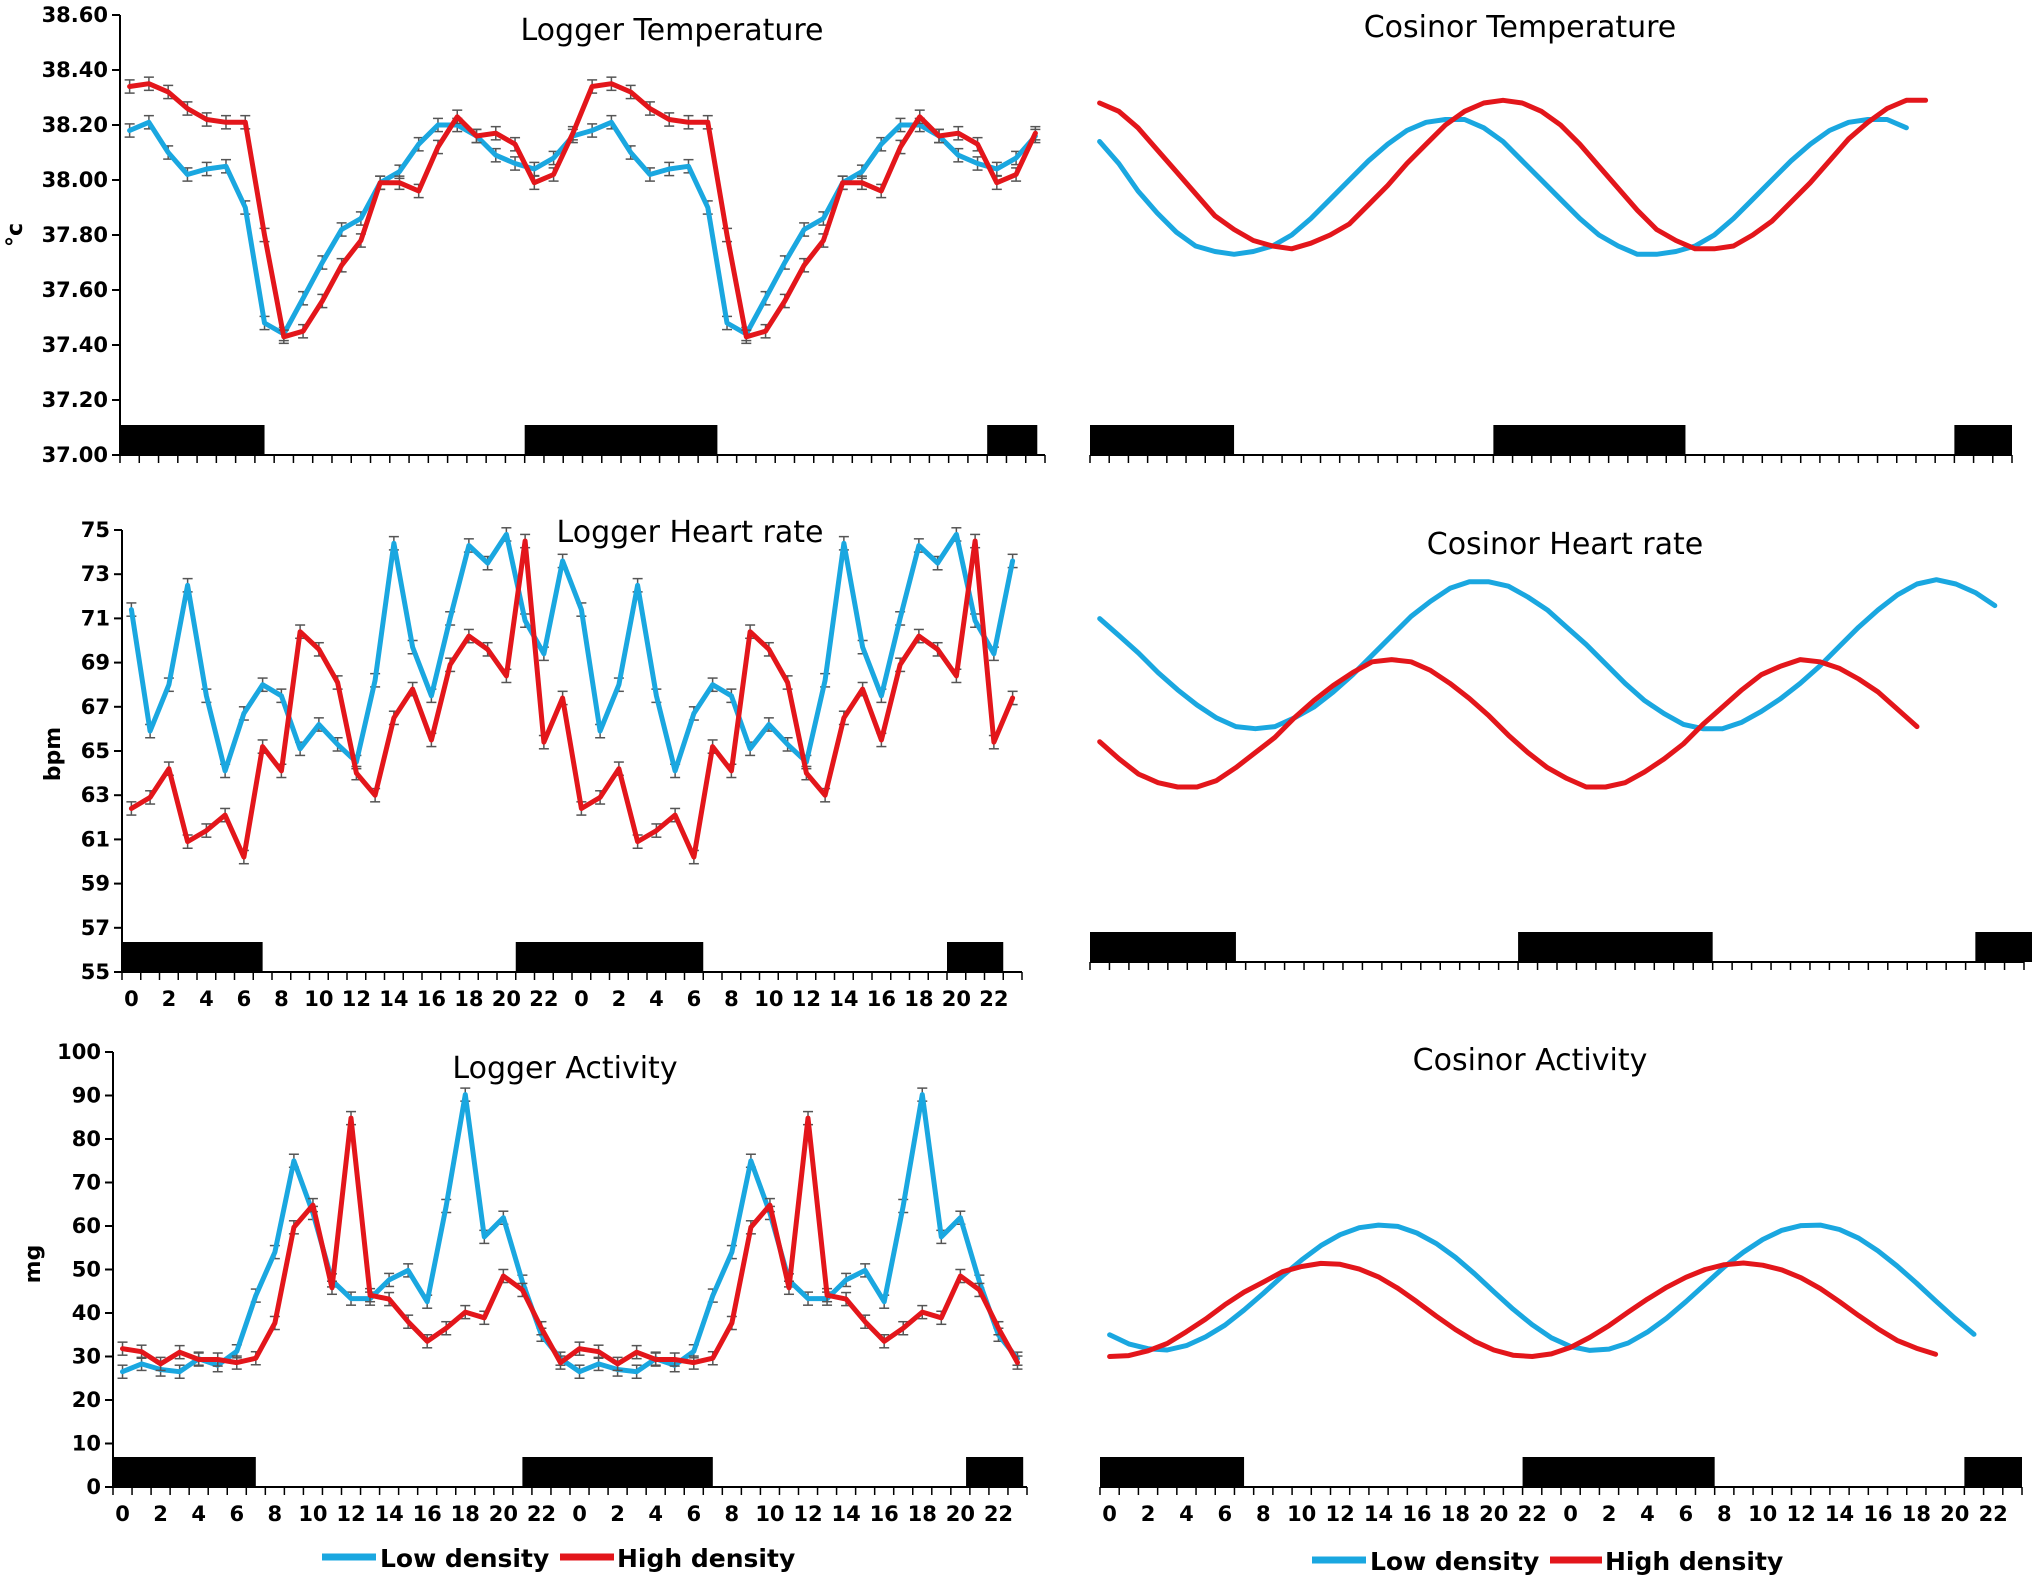 The width and height of the screenshot is (2032, 1581). I want to click on cosinor-temp-series-high, so click(1513, 174).